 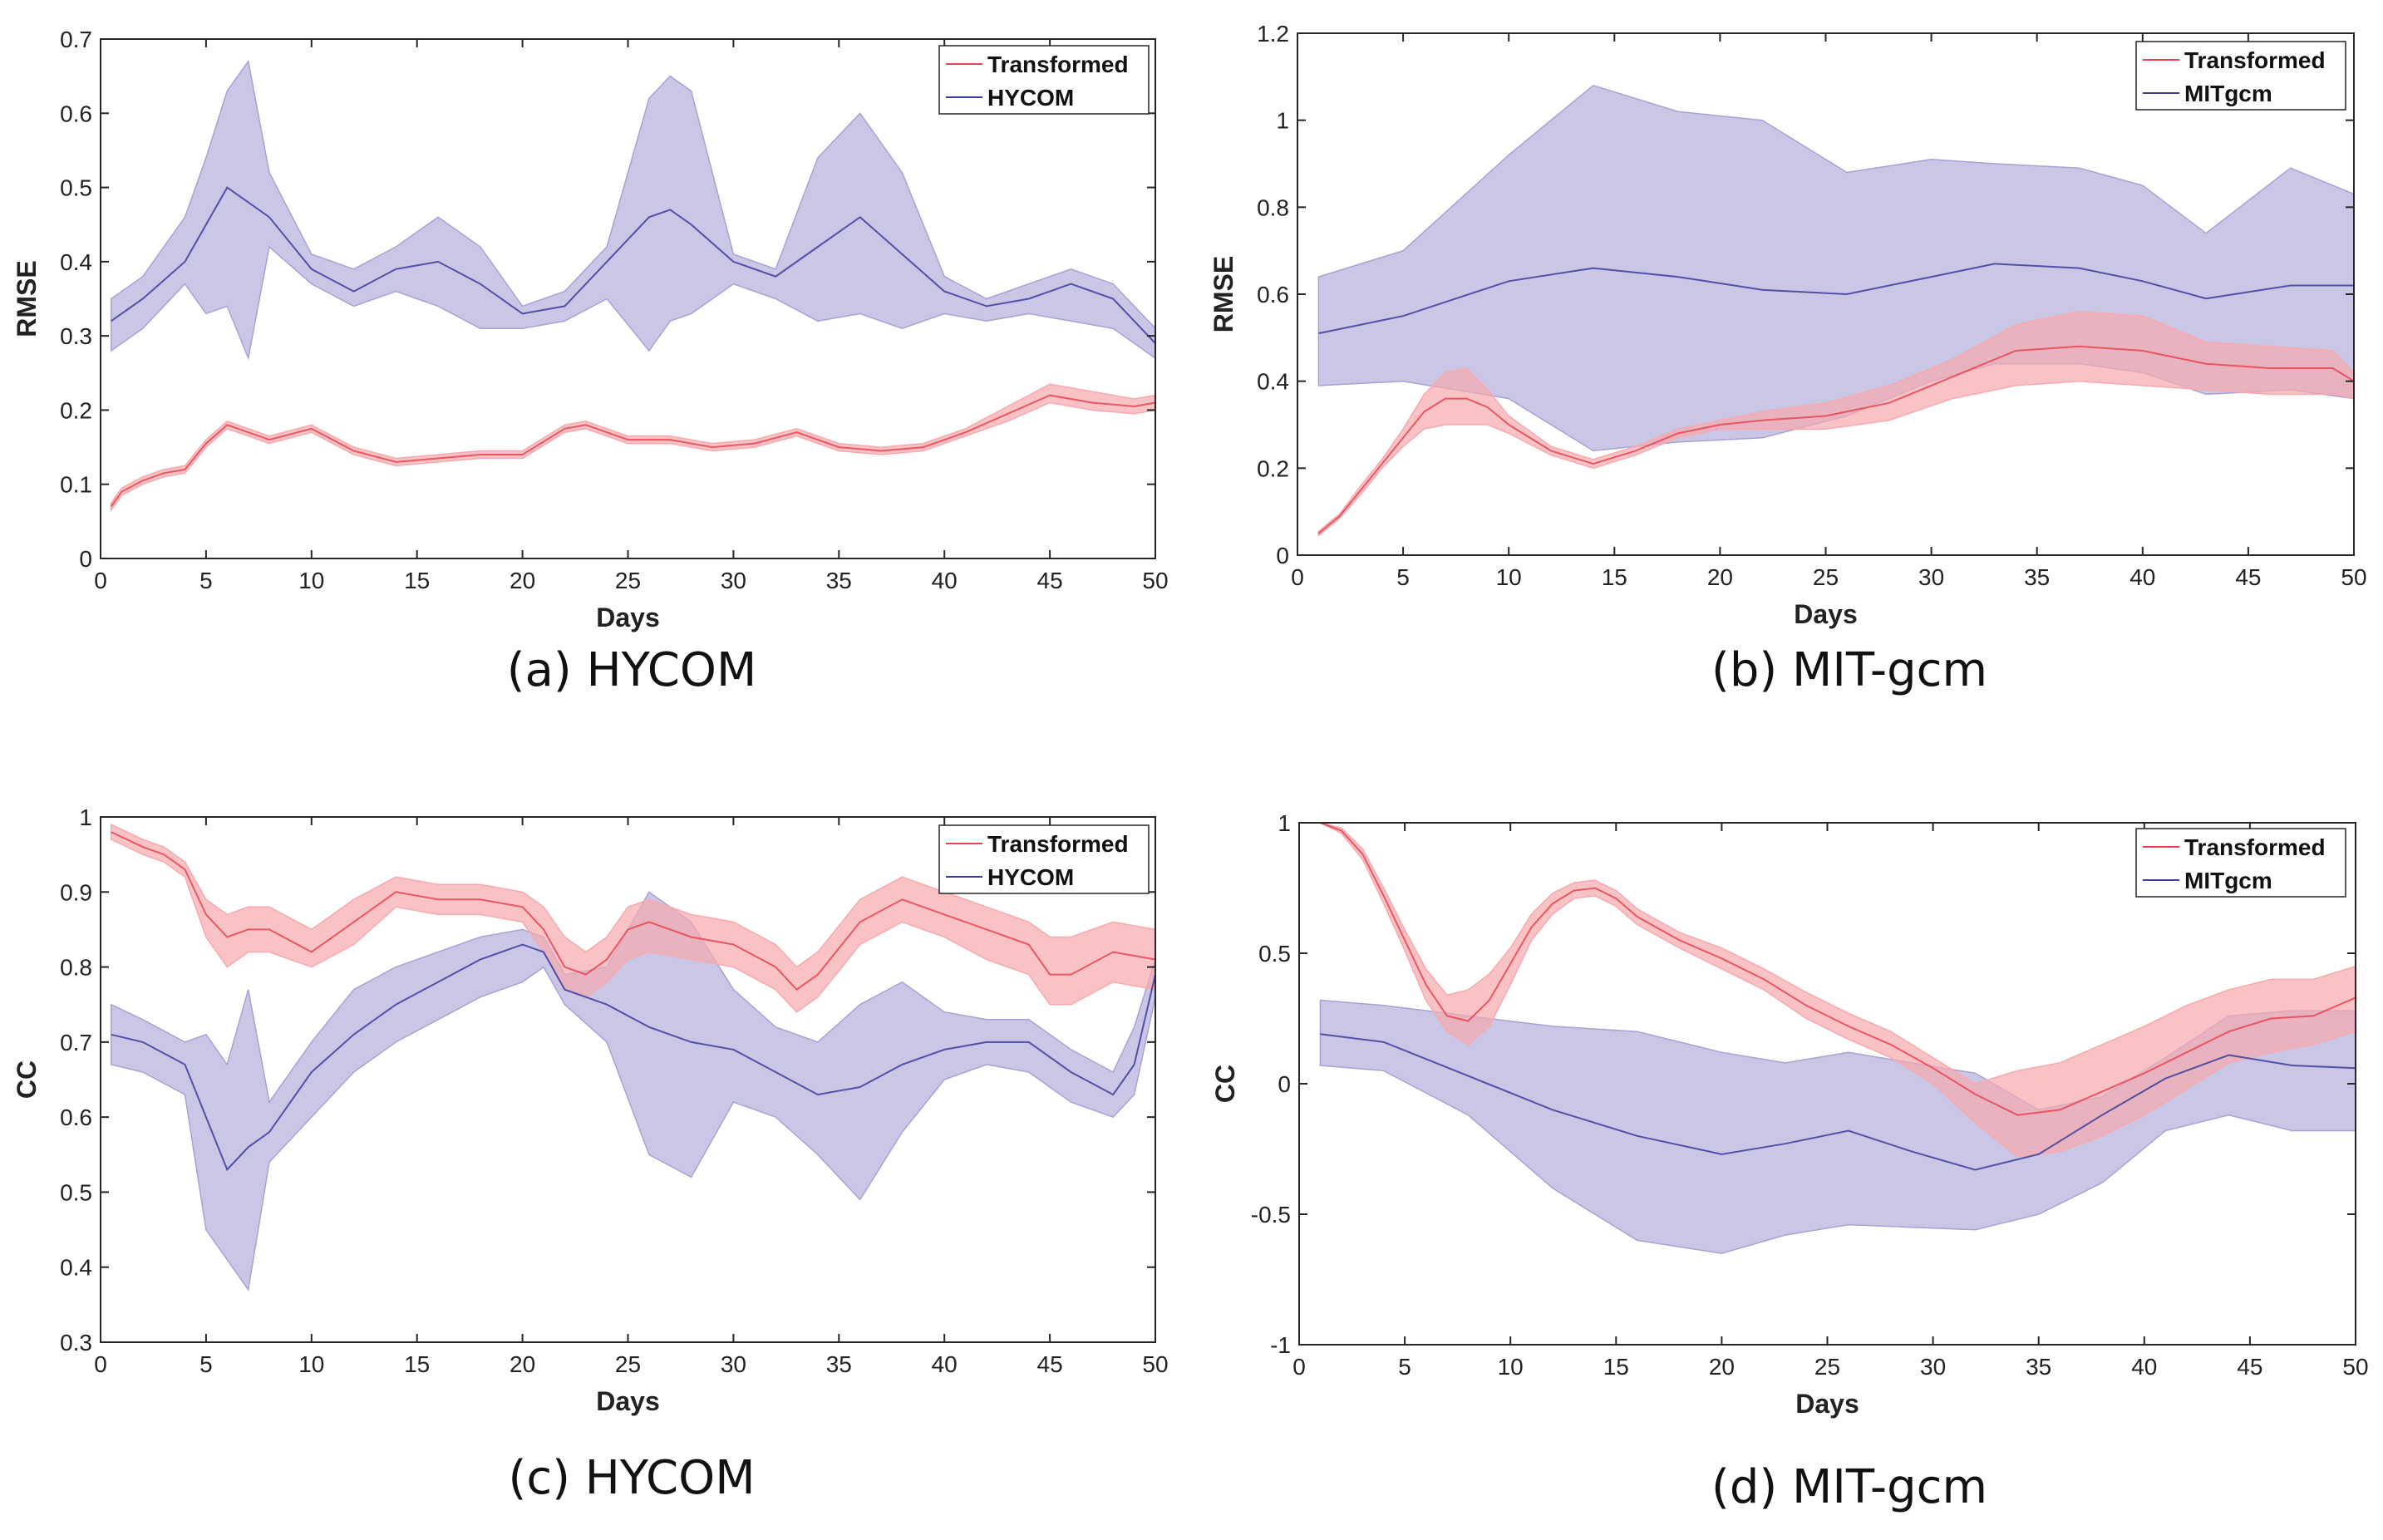 I want to click on y-axis-label: CC, so click(x=27, y=1079).